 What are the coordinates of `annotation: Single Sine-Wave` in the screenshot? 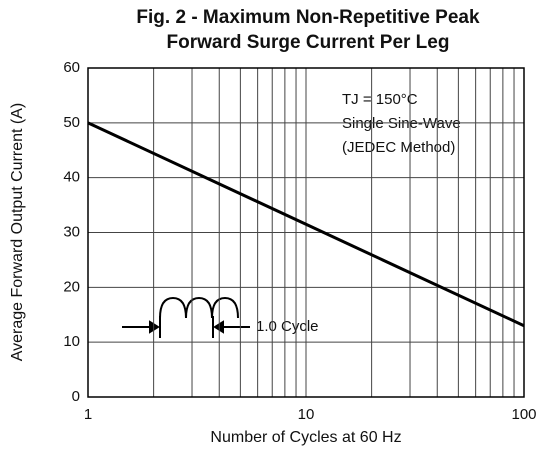 It's located at (401, 123).